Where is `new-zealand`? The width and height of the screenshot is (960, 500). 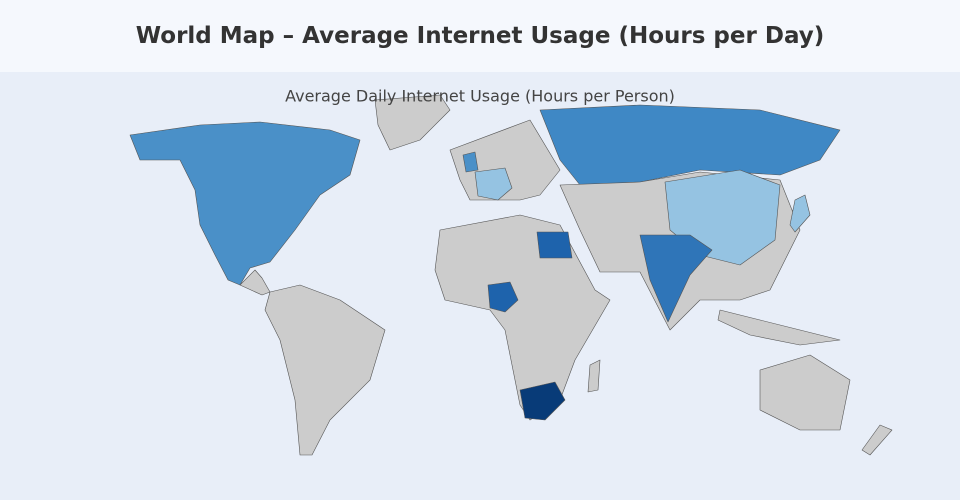
new-zealand is located at coordinates (877, 440).